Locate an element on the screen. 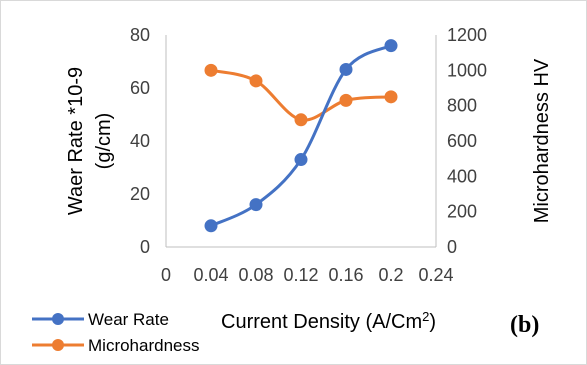  x-axis-title: Current Density (A/Cm2) is located at coordinates (328, 321).